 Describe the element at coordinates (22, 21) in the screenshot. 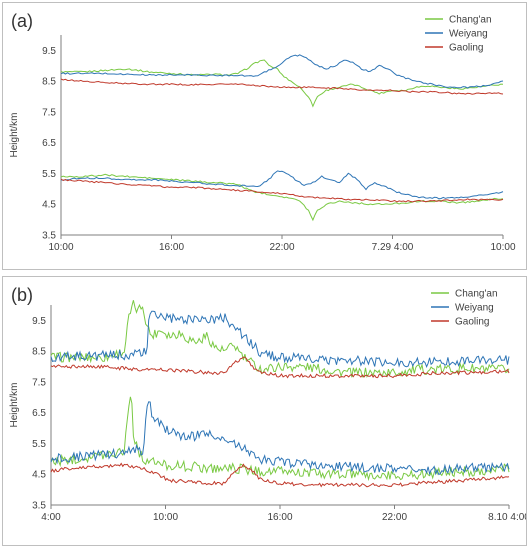

I see `panel-label: (a)` at that location.